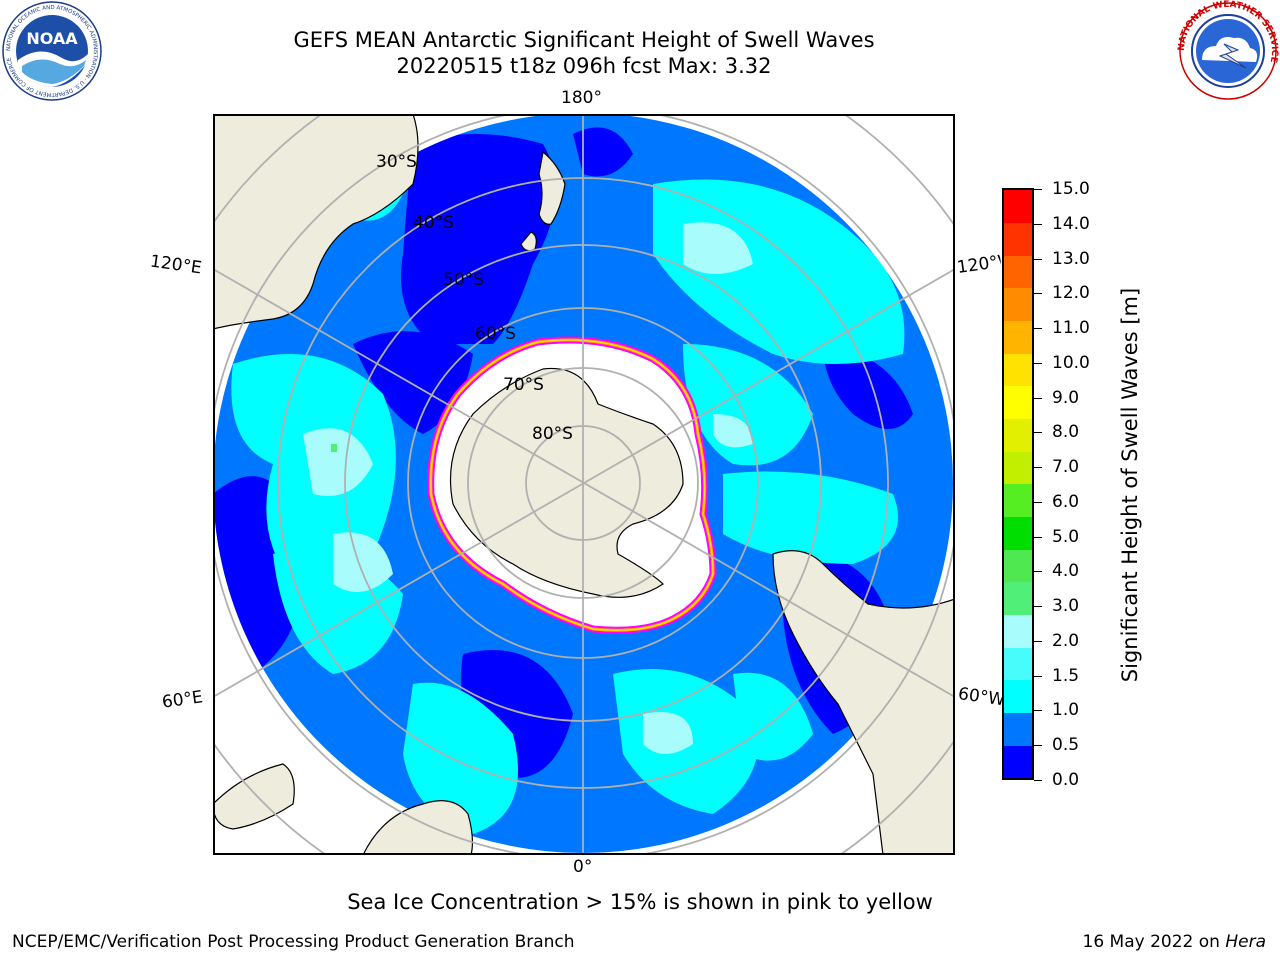  I want to click on latitude-label-30s: 30°S, so click(396, 162).